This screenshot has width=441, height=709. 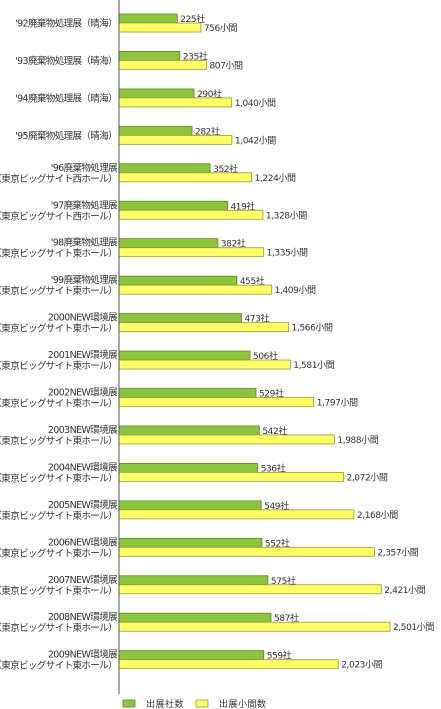 What do you see at coordinates (361, 665) in the screenshot?
I see `data-label-booth-units: 2,023小間` at bounding box center [361, 665].